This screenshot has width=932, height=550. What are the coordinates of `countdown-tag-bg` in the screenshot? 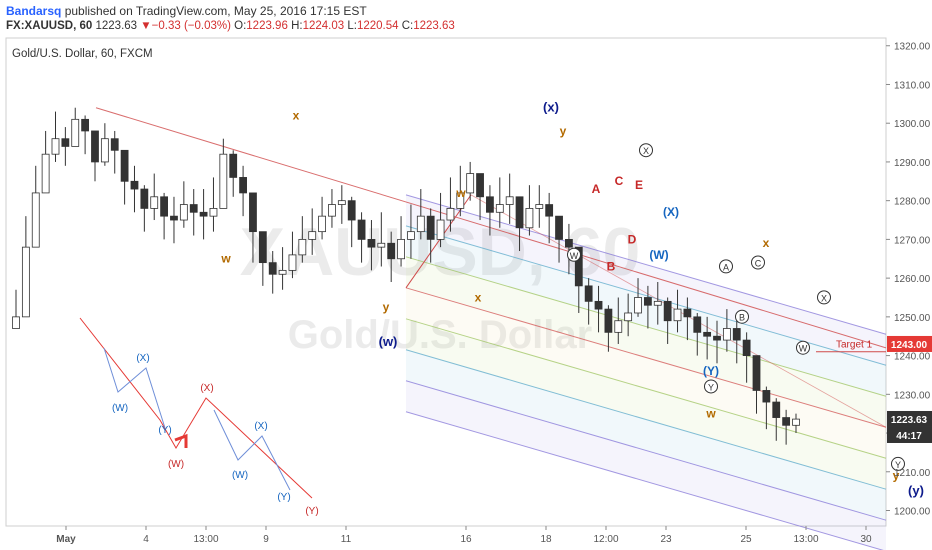 It's located at (909, 434).